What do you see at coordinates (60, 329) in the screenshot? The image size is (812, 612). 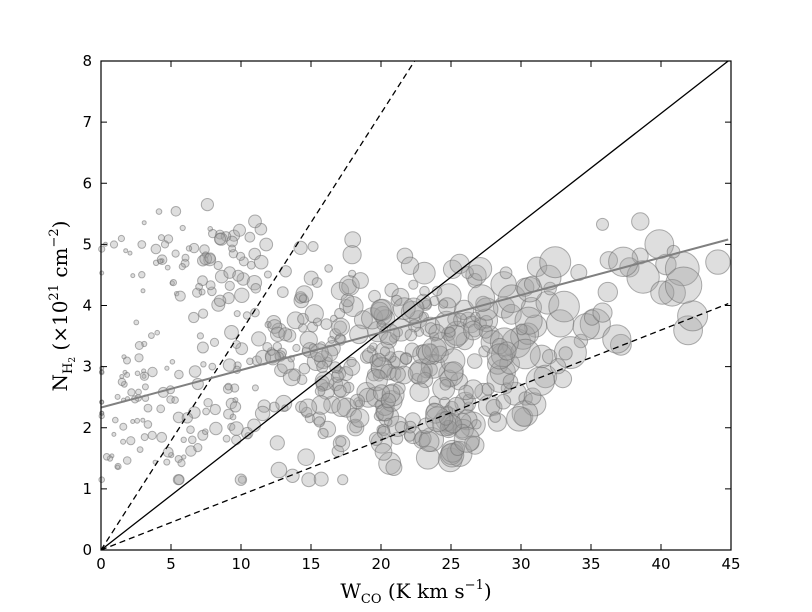 I see `y-label-rest: (×10` at bounding box center [60, 329].